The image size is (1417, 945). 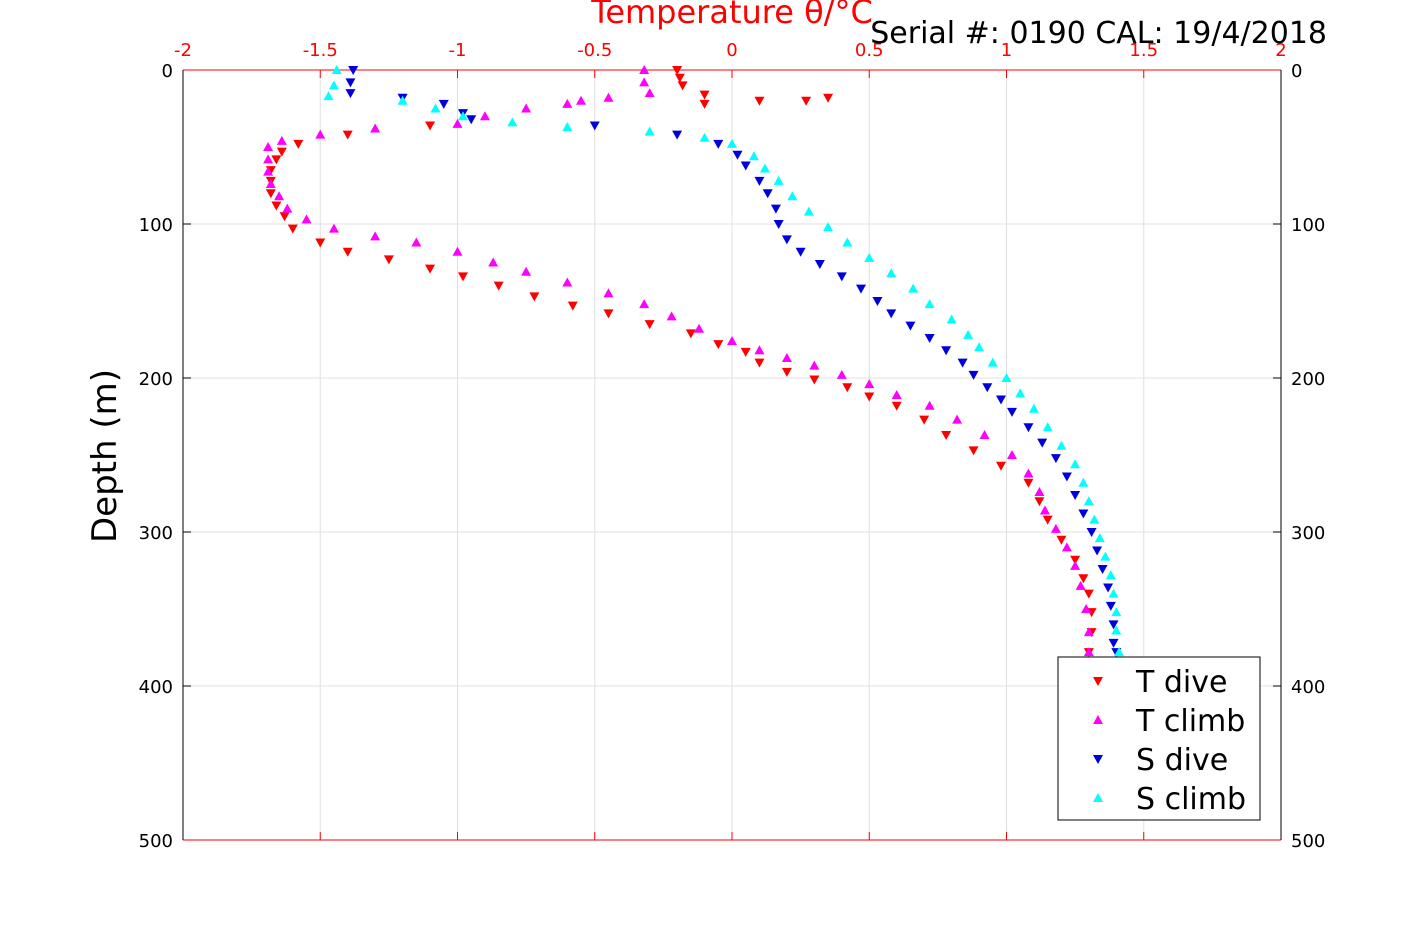 I want to click on y-tick-label-right: 500, so click(x=1308, y=841).